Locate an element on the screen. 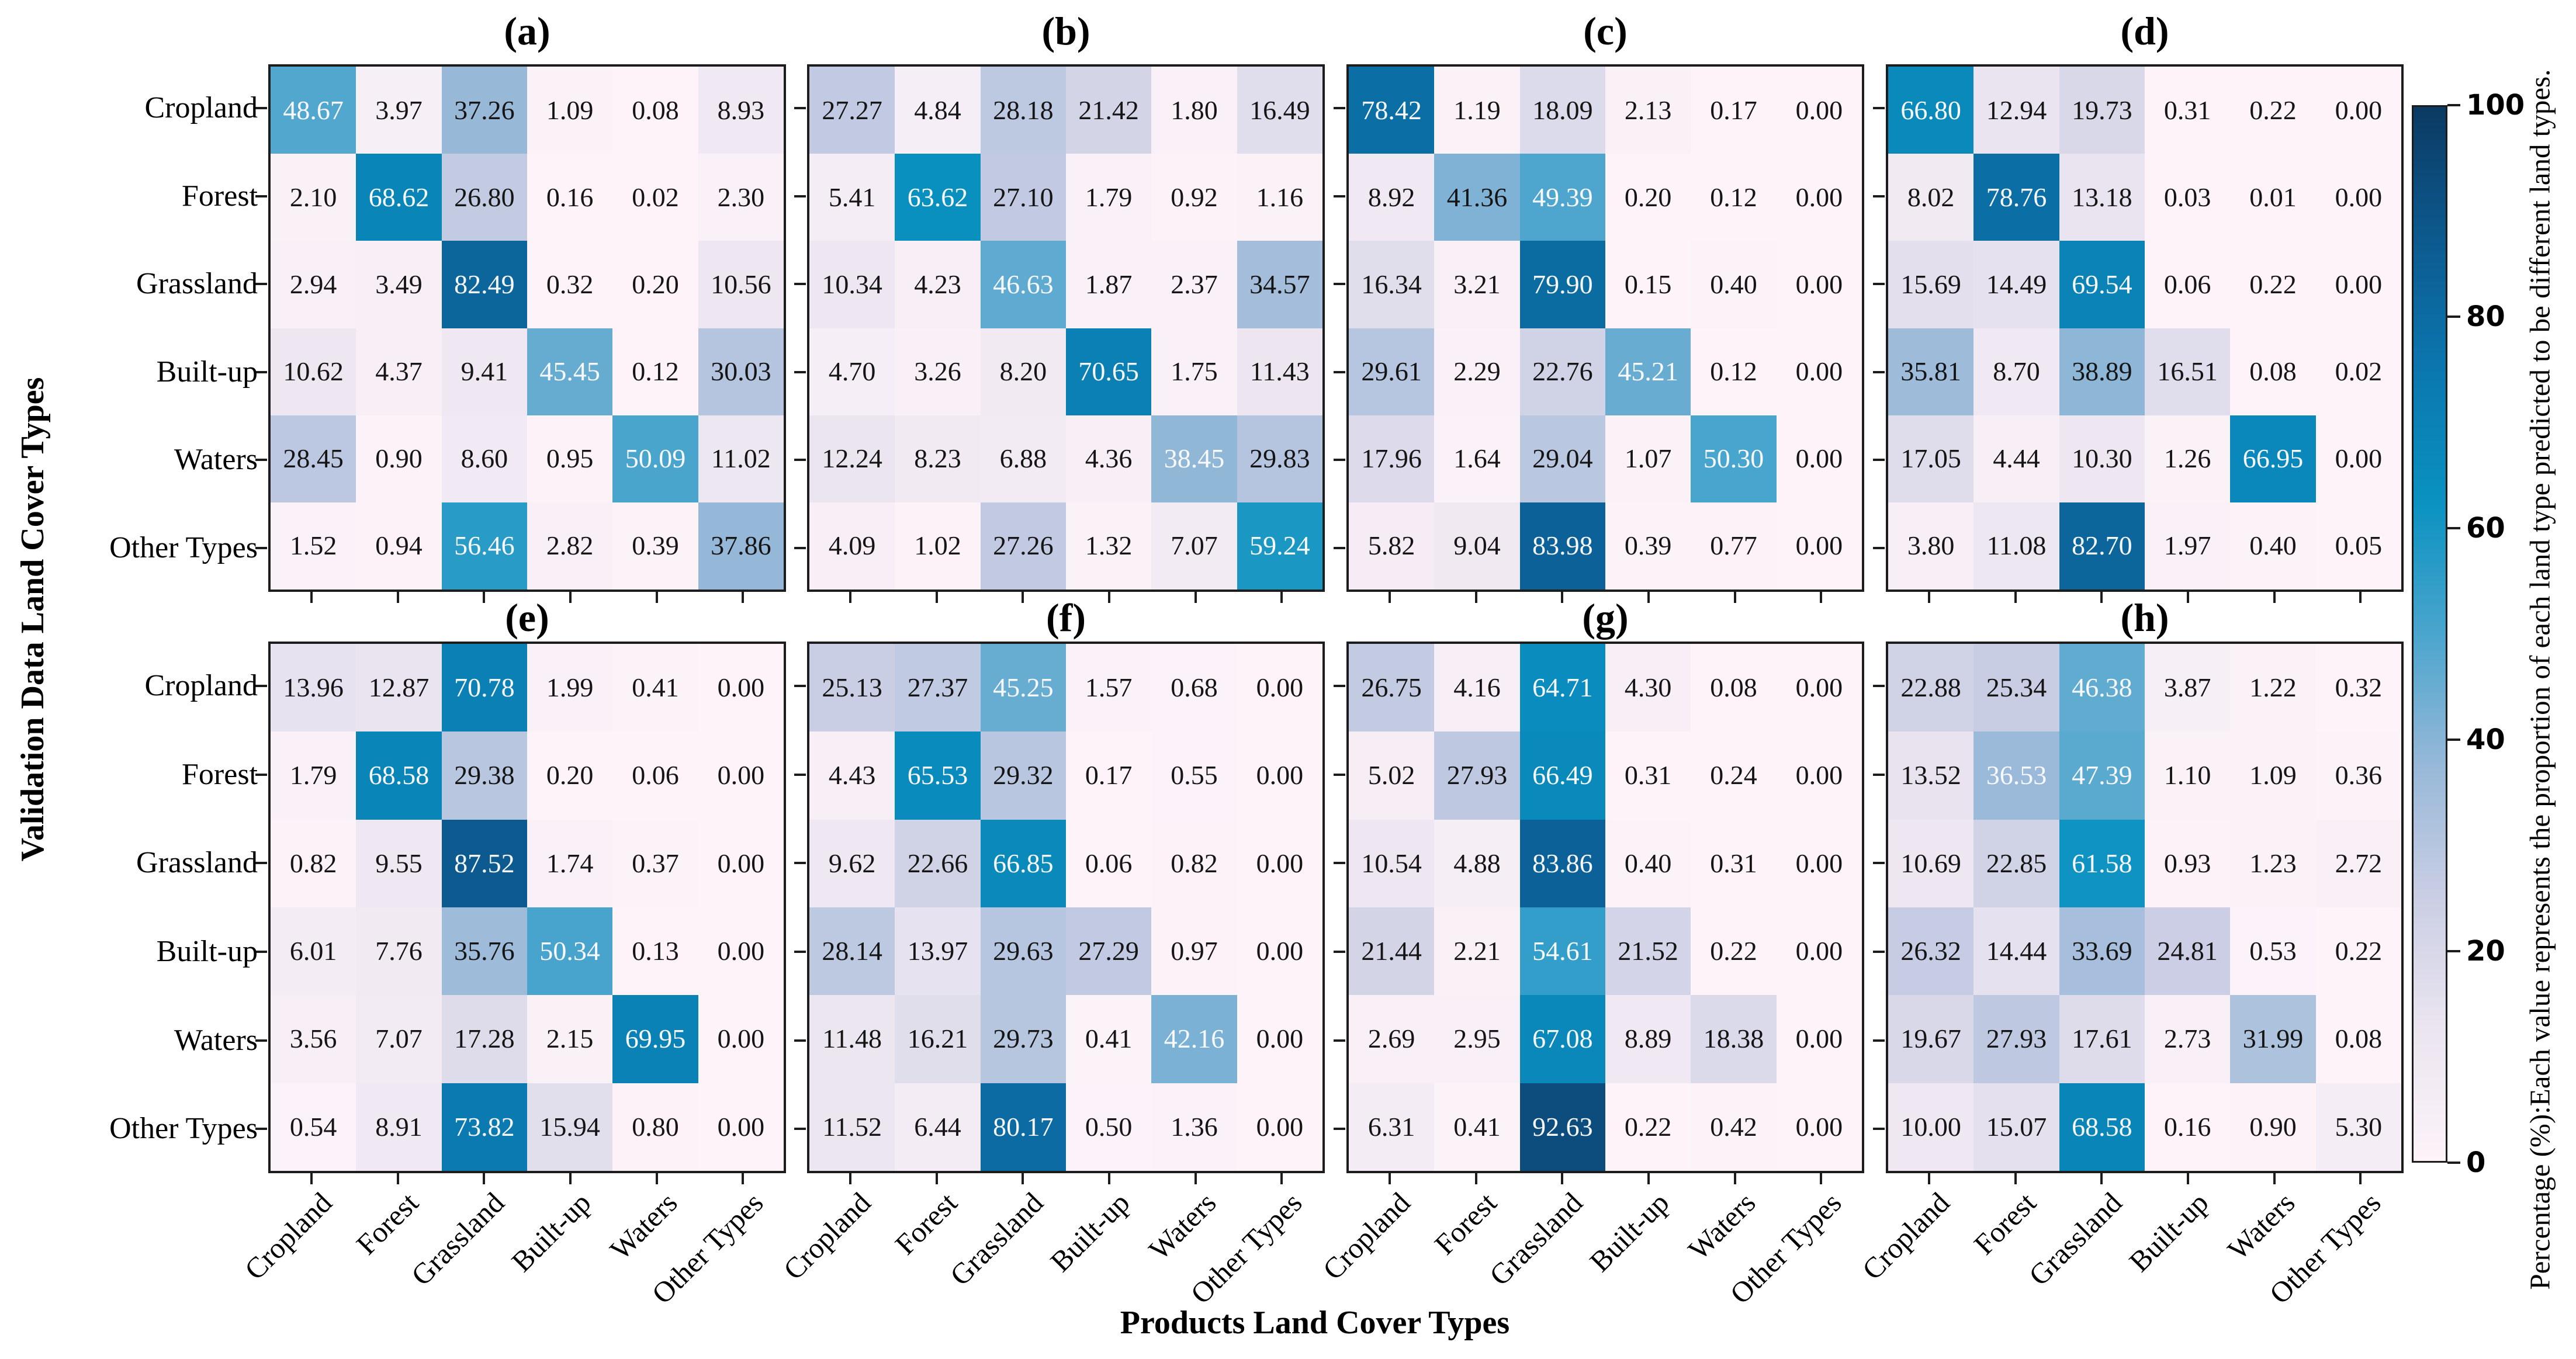 This screenshot has height=1359, width=2576. heatmap-cell: 4.43 is located at coordinates (852, 775).